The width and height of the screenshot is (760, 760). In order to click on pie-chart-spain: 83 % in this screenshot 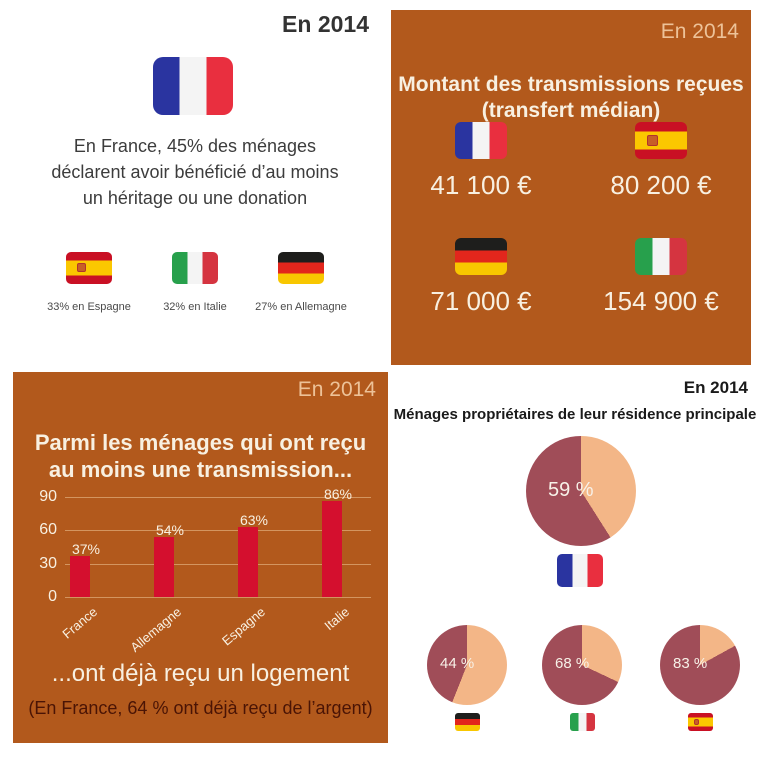, I will do `click(700, 665)`.